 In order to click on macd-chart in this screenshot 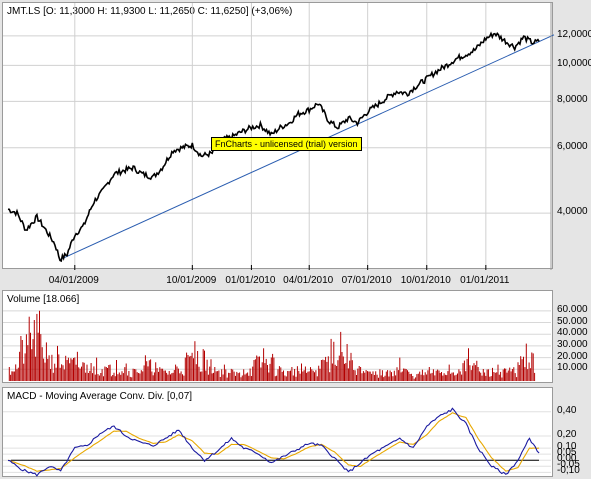, I will do `click(277, 442)`.